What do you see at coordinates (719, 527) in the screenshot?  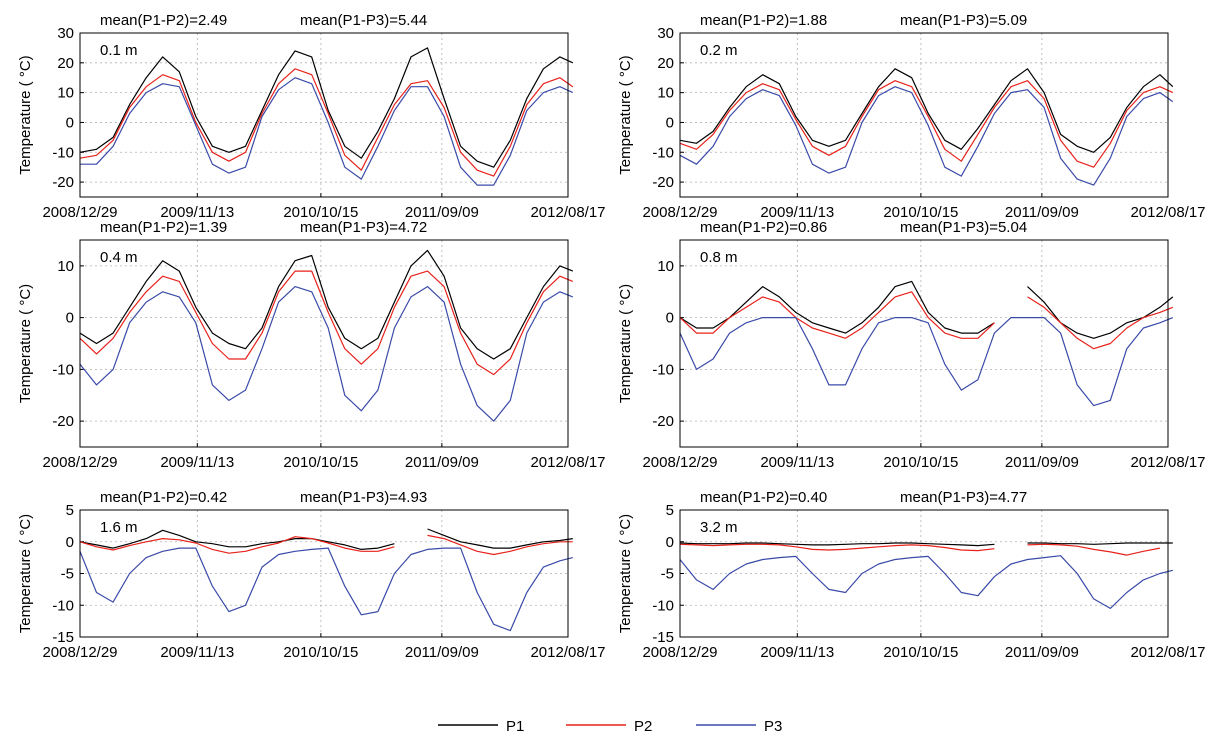 I see `depth-label: 3.2 m` at bounding box center [719, 527].